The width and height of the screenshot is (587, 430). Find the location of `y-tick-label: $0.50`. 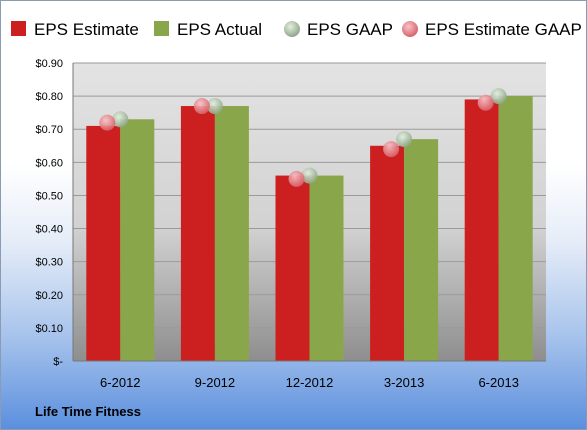

y-tick-label: $0.50 is located at coordinates (49, 196).